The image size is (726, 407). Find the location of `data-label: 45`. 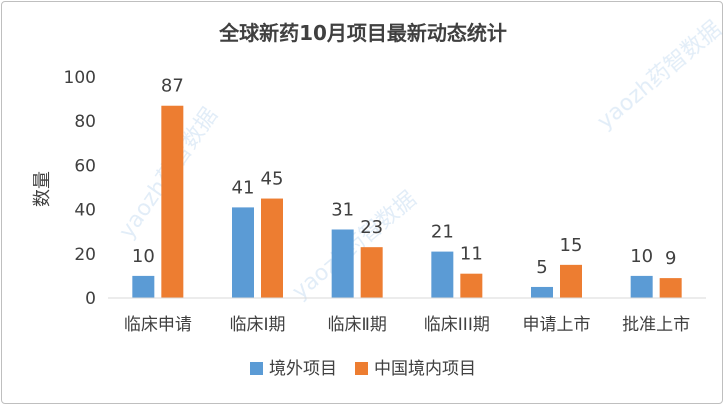

data-label: 45 is located at coordinates (272, 179).